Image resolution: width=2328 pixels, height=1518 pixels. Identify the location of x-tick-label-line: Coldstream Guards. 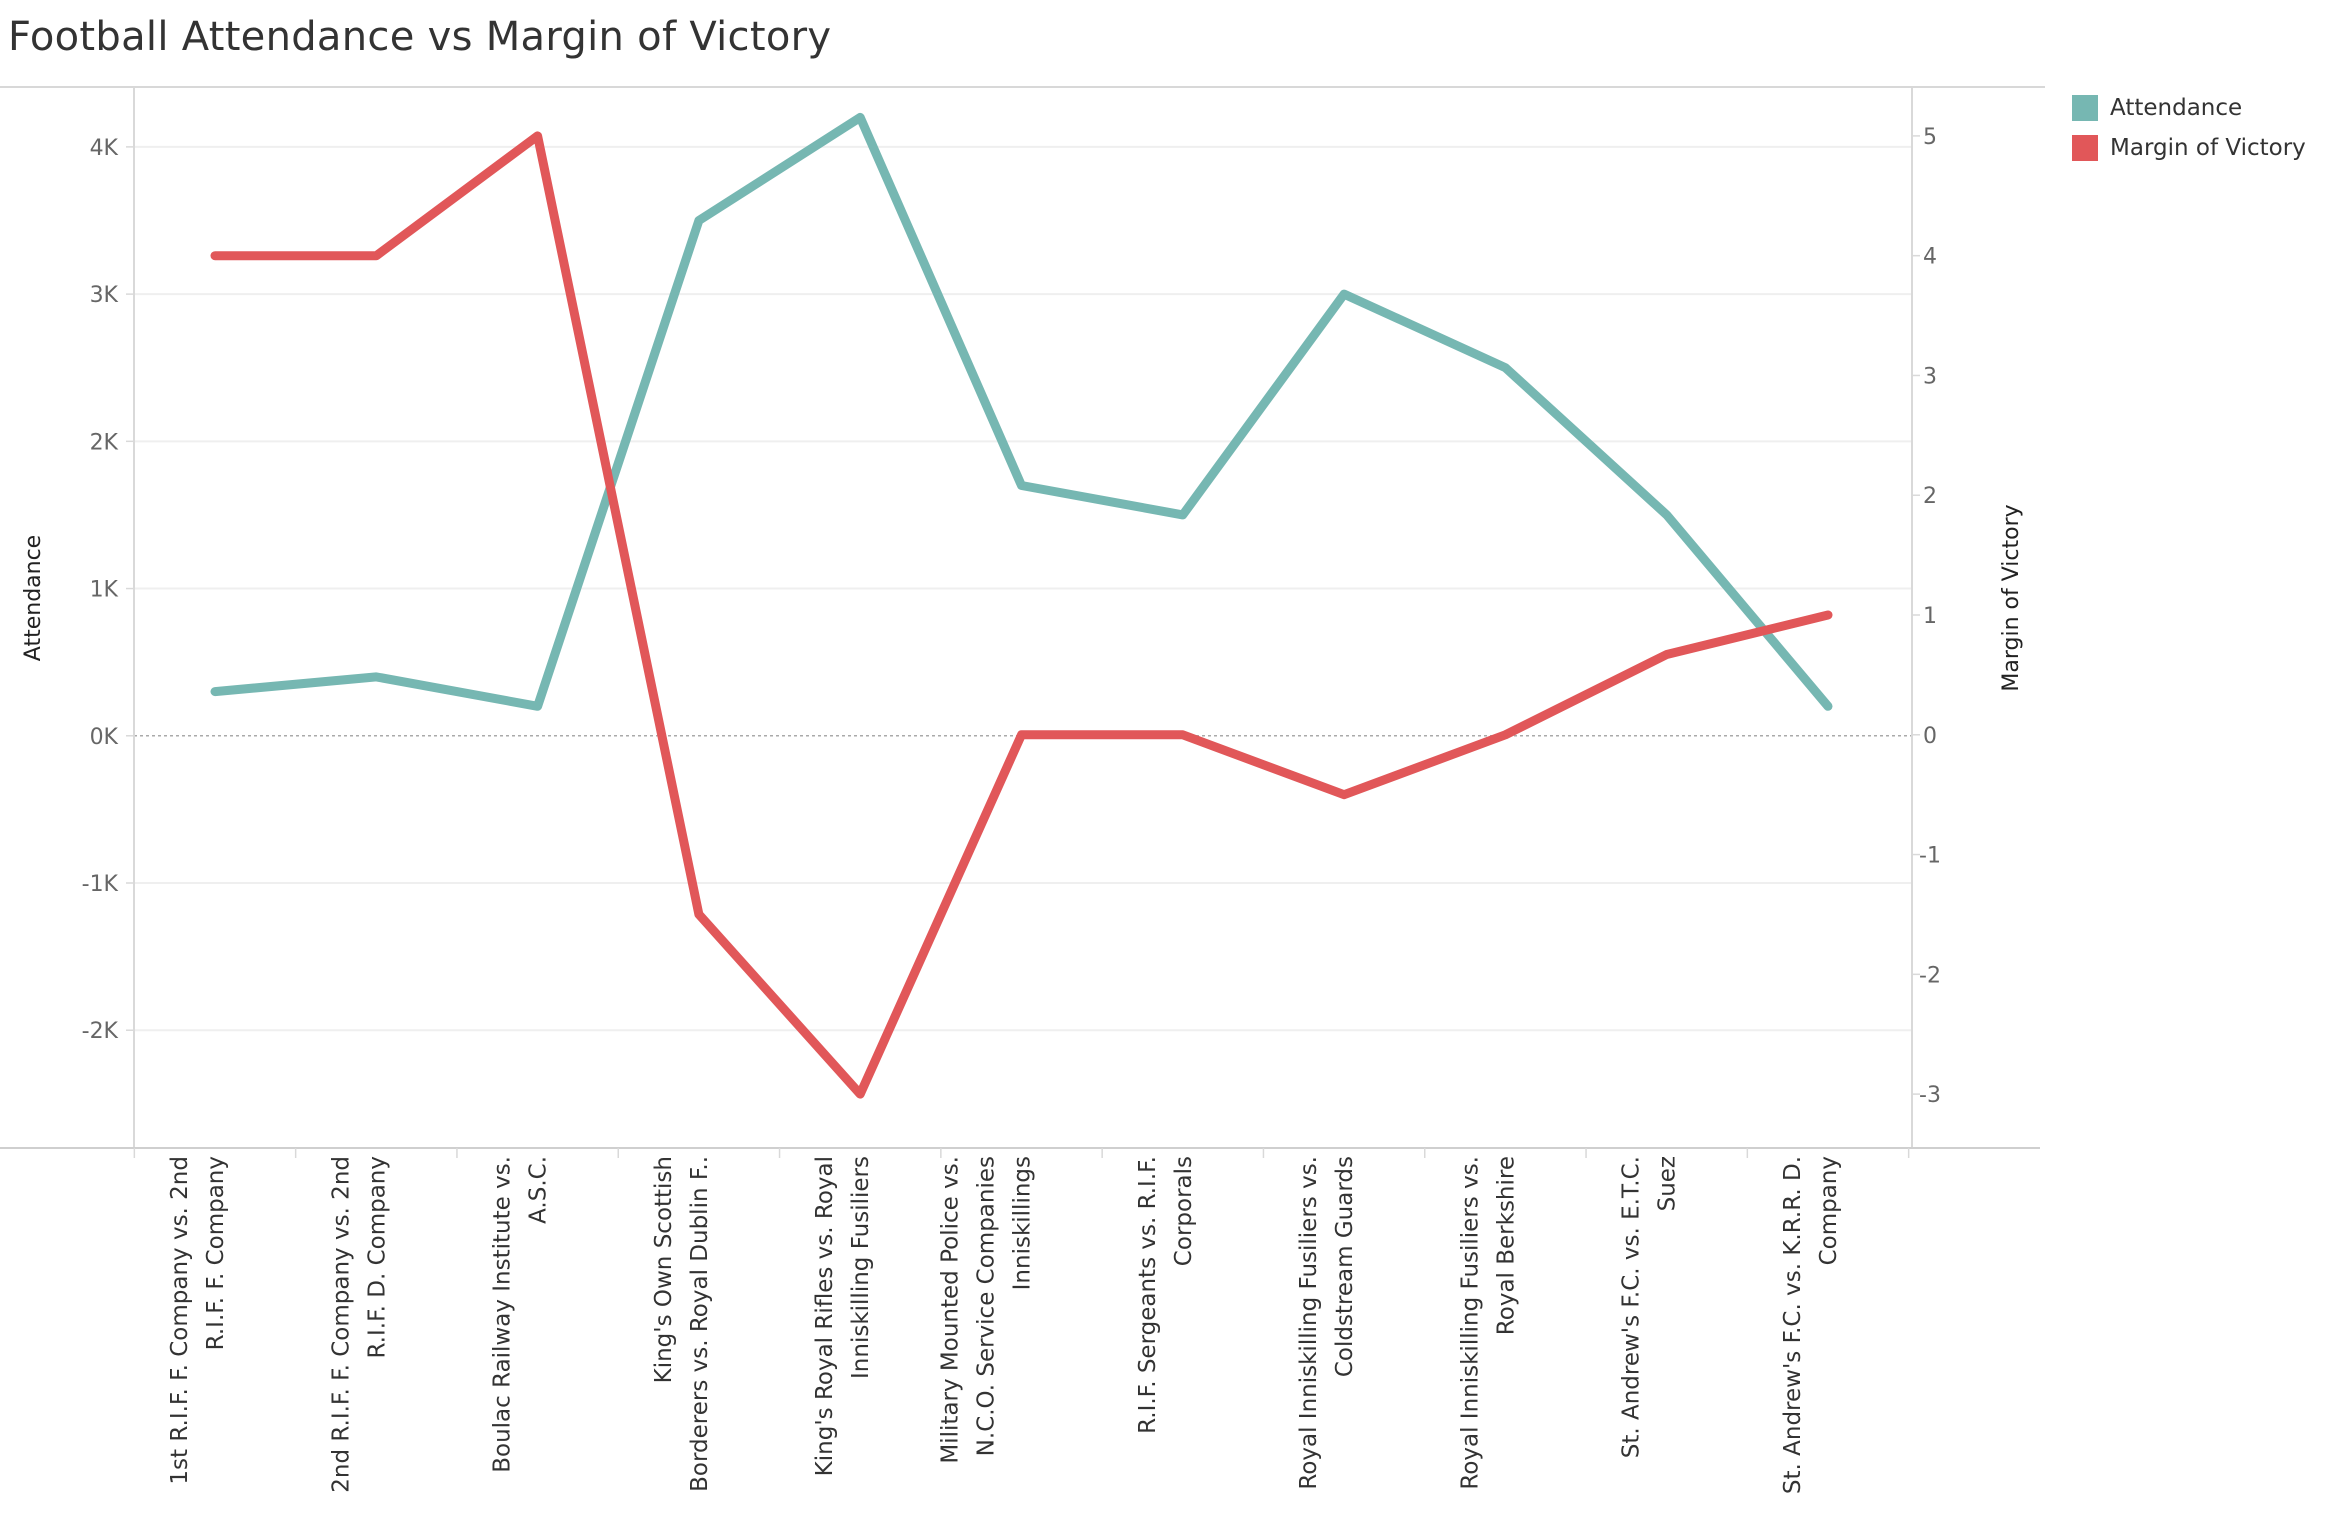
(1345, 1266).